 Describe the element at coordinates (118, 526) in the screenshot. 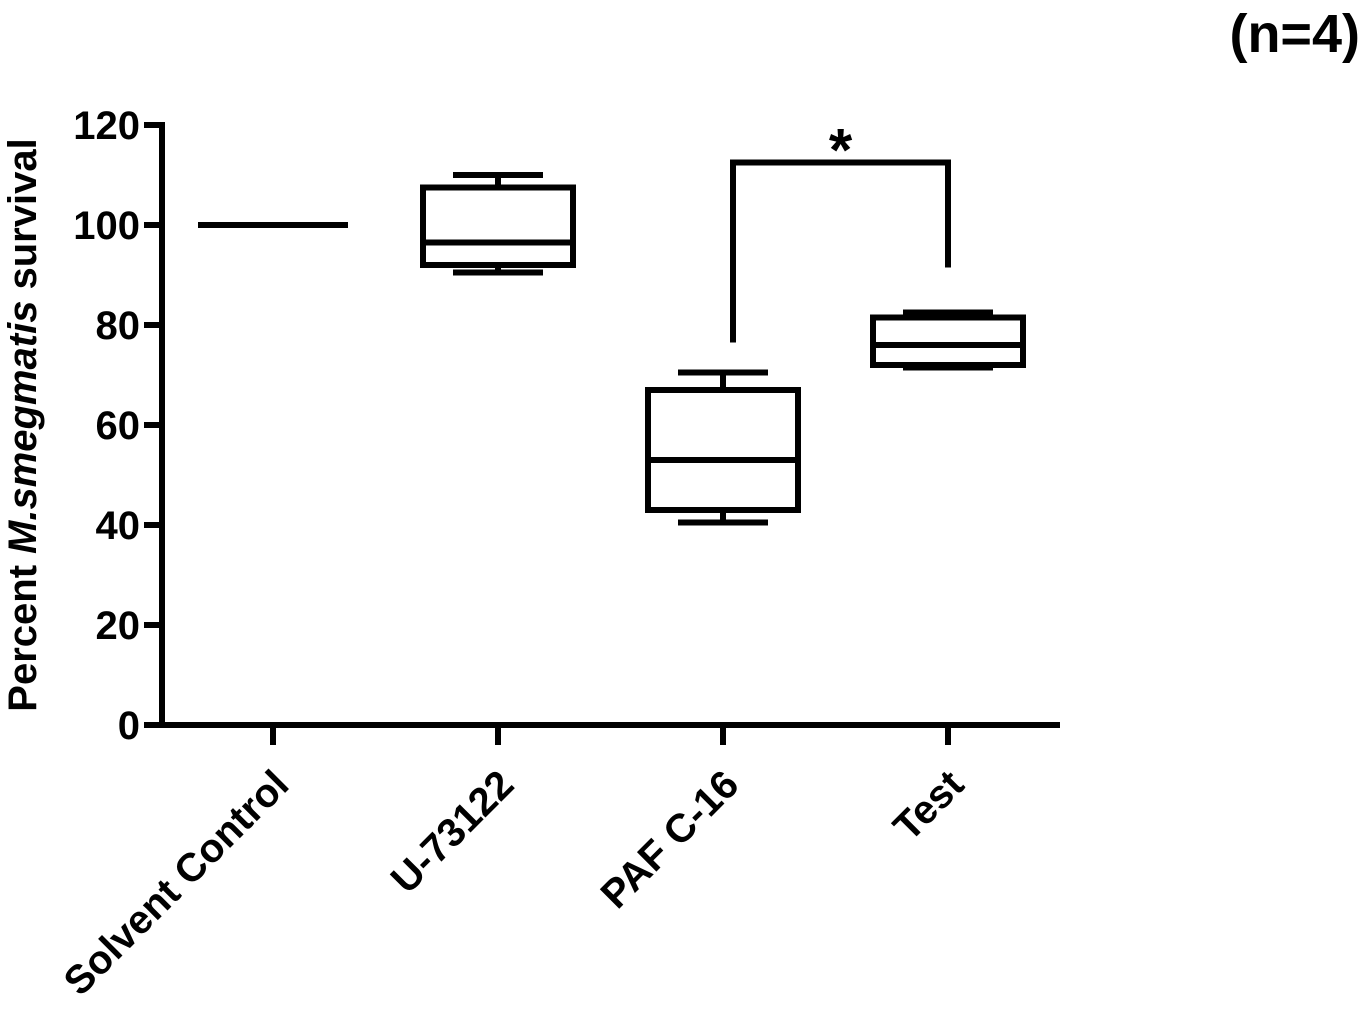

I see `y-tick-label: 40` at that location.